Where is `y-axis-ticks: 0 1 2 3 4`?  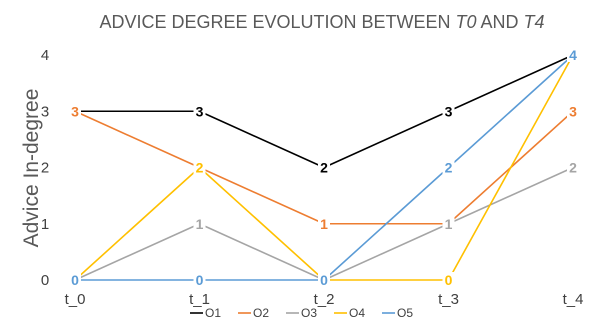 y-axis-ticks: 0 1 2 3 4 is located at coordinates (45, 168).